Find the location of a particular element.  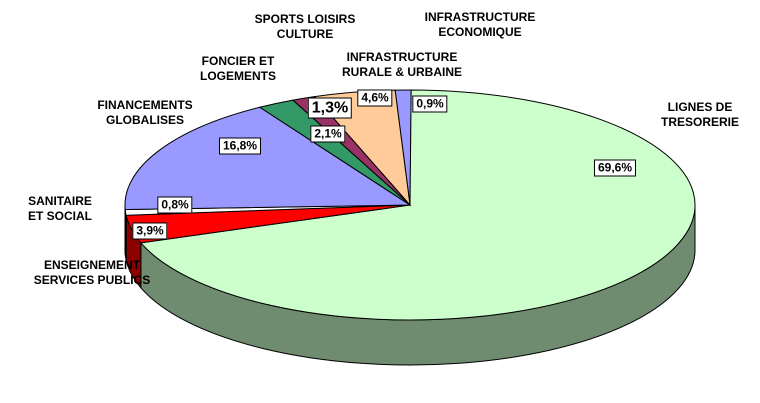

category-label: ENSEIGNEMENT SERVICES PUBLICS is located at coordinates (92, 272).